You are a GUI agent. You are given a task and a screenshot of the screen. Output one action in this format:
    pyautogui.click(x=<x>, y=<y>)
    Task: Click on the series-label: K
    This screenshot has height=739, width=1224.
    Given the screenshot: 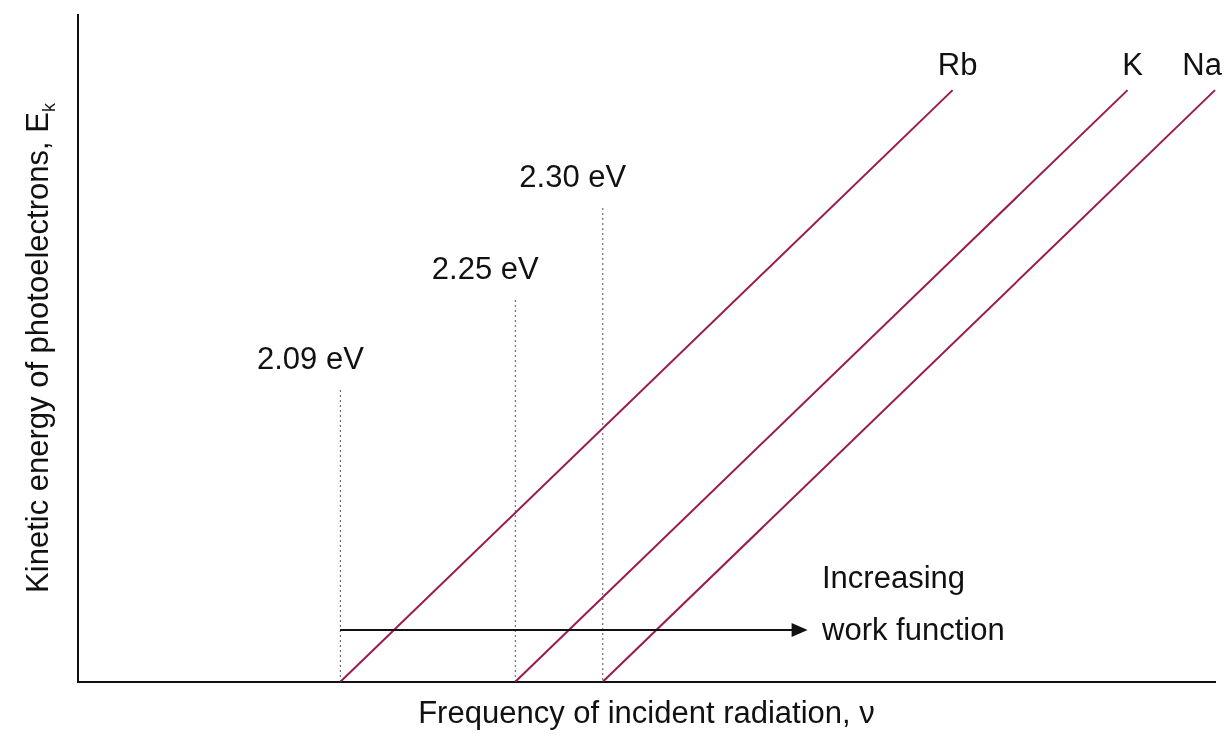 What is the action you would take?
    pyautogui.click(x=1133, y=65)
    